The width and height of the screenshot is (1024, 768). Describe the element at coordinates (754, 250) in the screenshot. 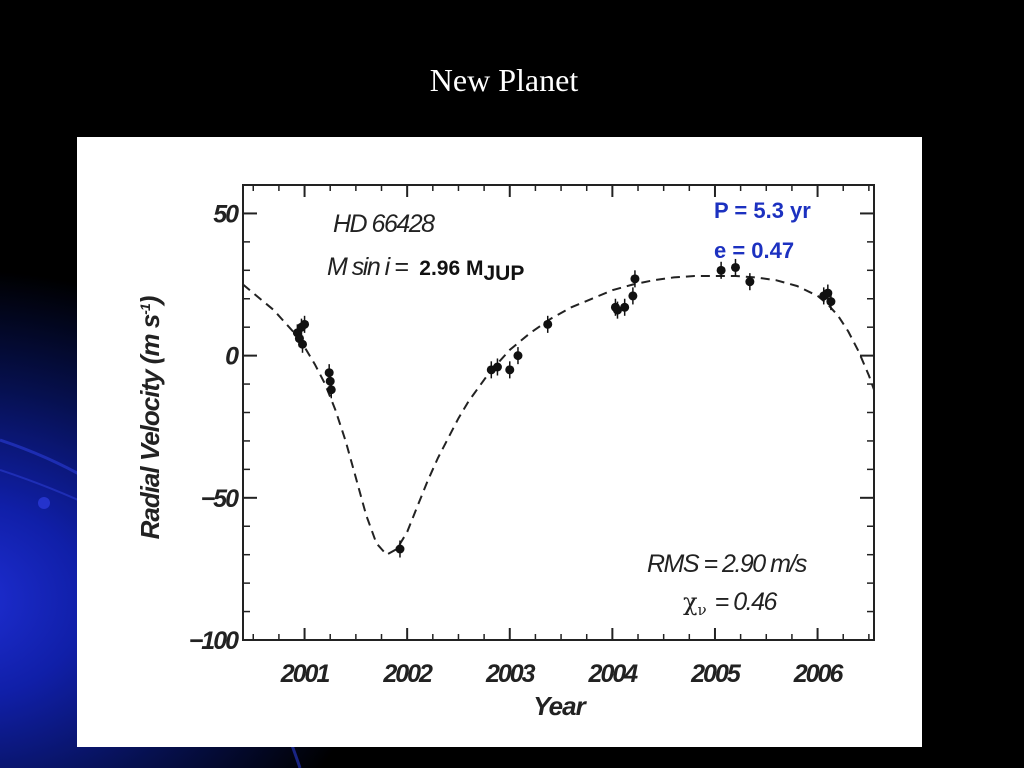

I see `eccentricity-label: e = 0.47` at that location.